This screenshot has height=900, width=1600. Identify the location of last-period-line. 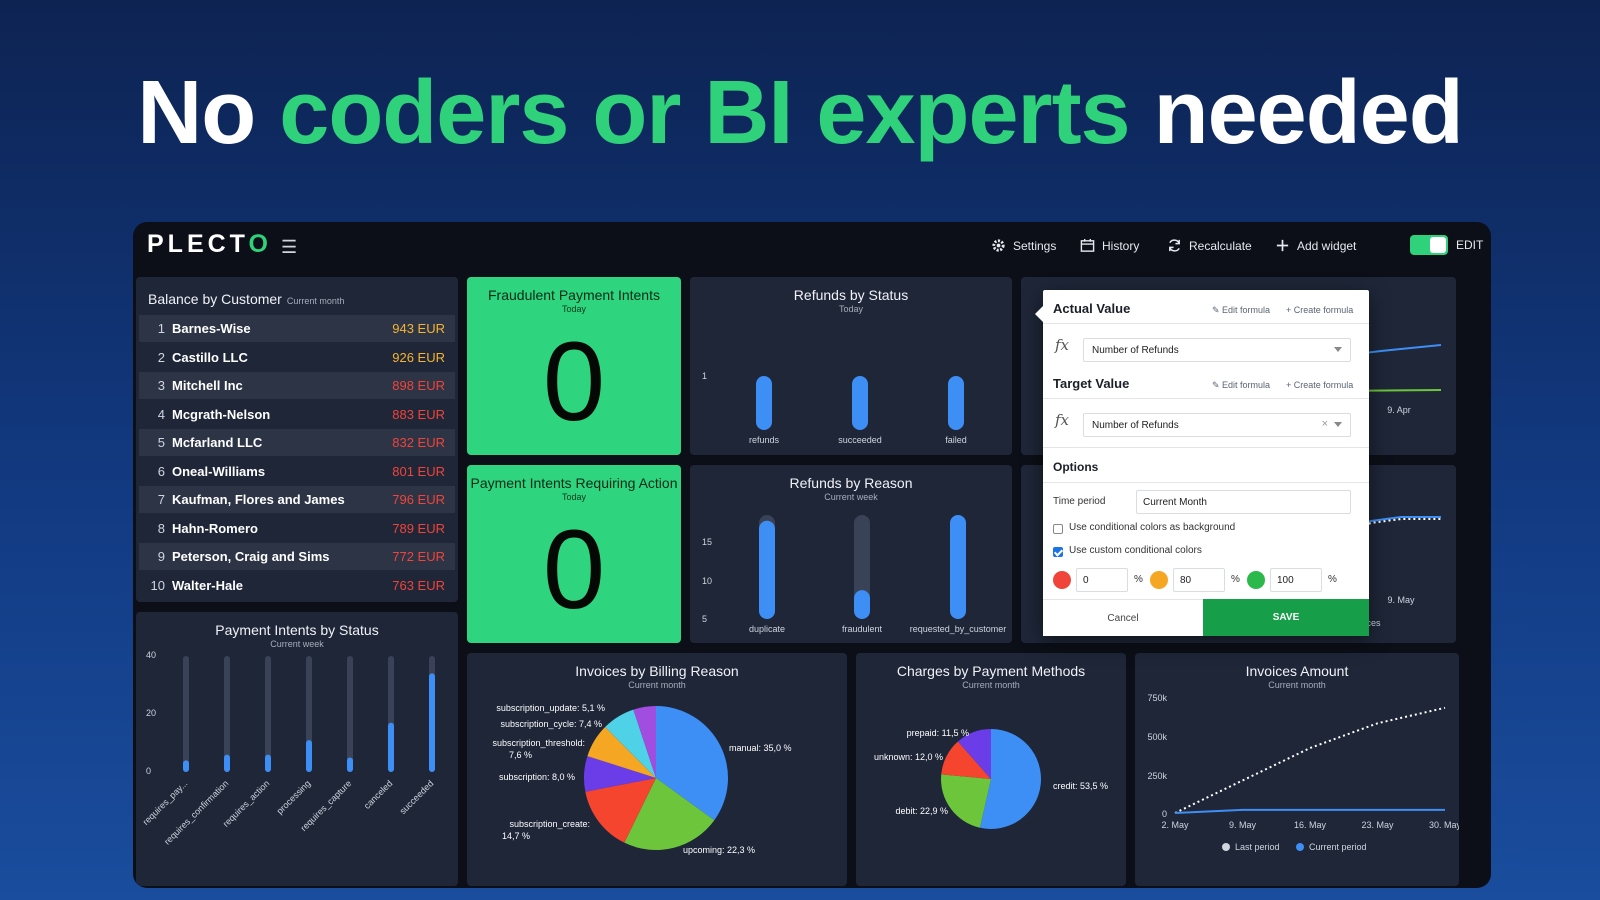
(1310, 760).